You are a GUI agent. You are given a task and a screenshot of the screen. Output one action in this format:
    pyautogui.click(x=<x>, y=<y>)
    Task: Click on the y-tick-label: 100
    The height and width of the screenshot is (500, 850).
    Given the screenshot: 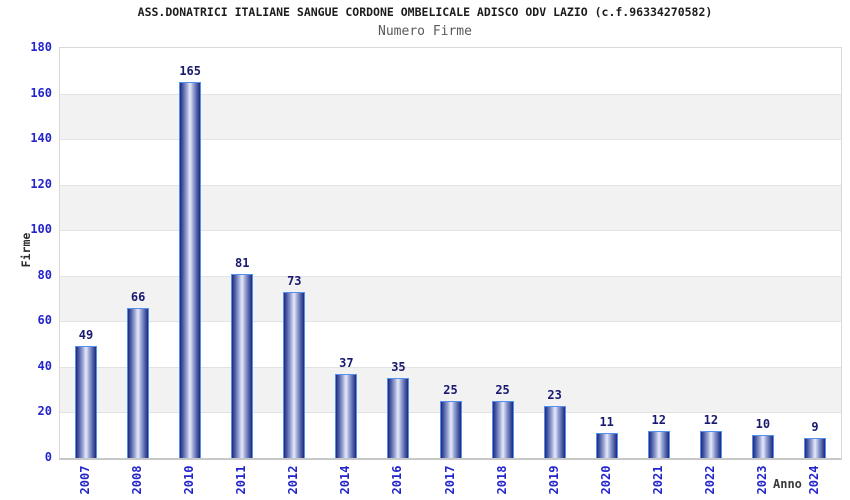 What is the action you would take?
    pyautogui.click(x=41, y=229)
    